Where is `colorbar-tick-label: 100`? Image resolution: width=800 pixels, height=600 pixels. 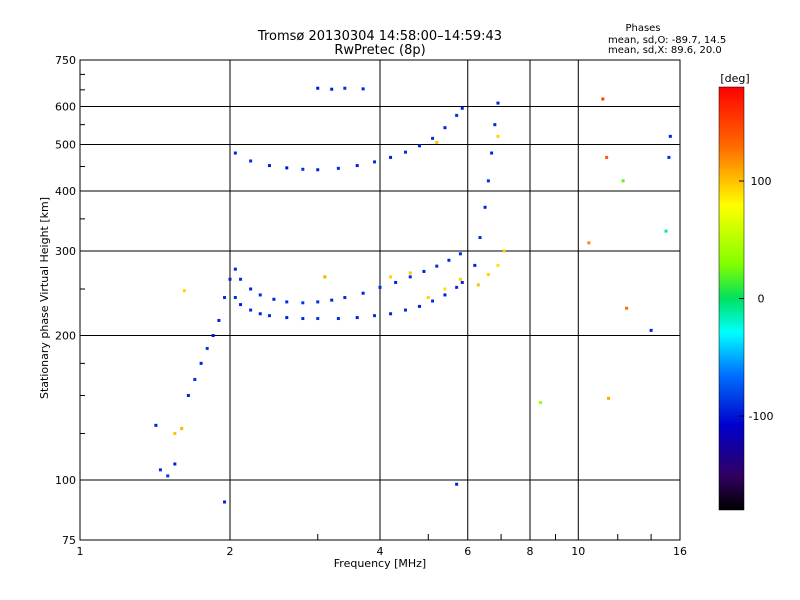
colorbar-tick-label: 100 is located at coordinates (761, 181).